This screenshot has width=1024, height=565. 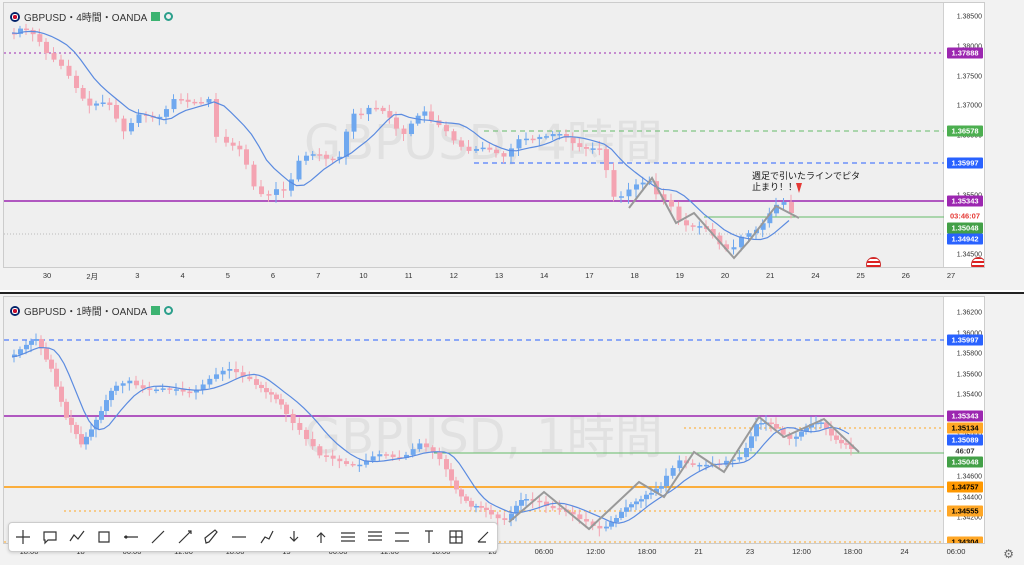 I want to click on arrow-up-icon, so click(x=321, y=537).